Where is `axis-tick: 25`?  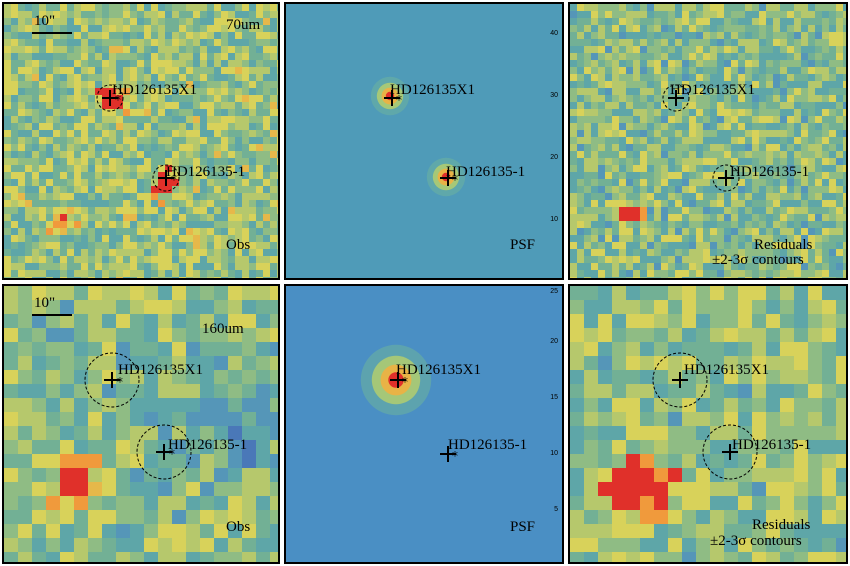 axis-tick: 25 is located at coordinates (554, 291).